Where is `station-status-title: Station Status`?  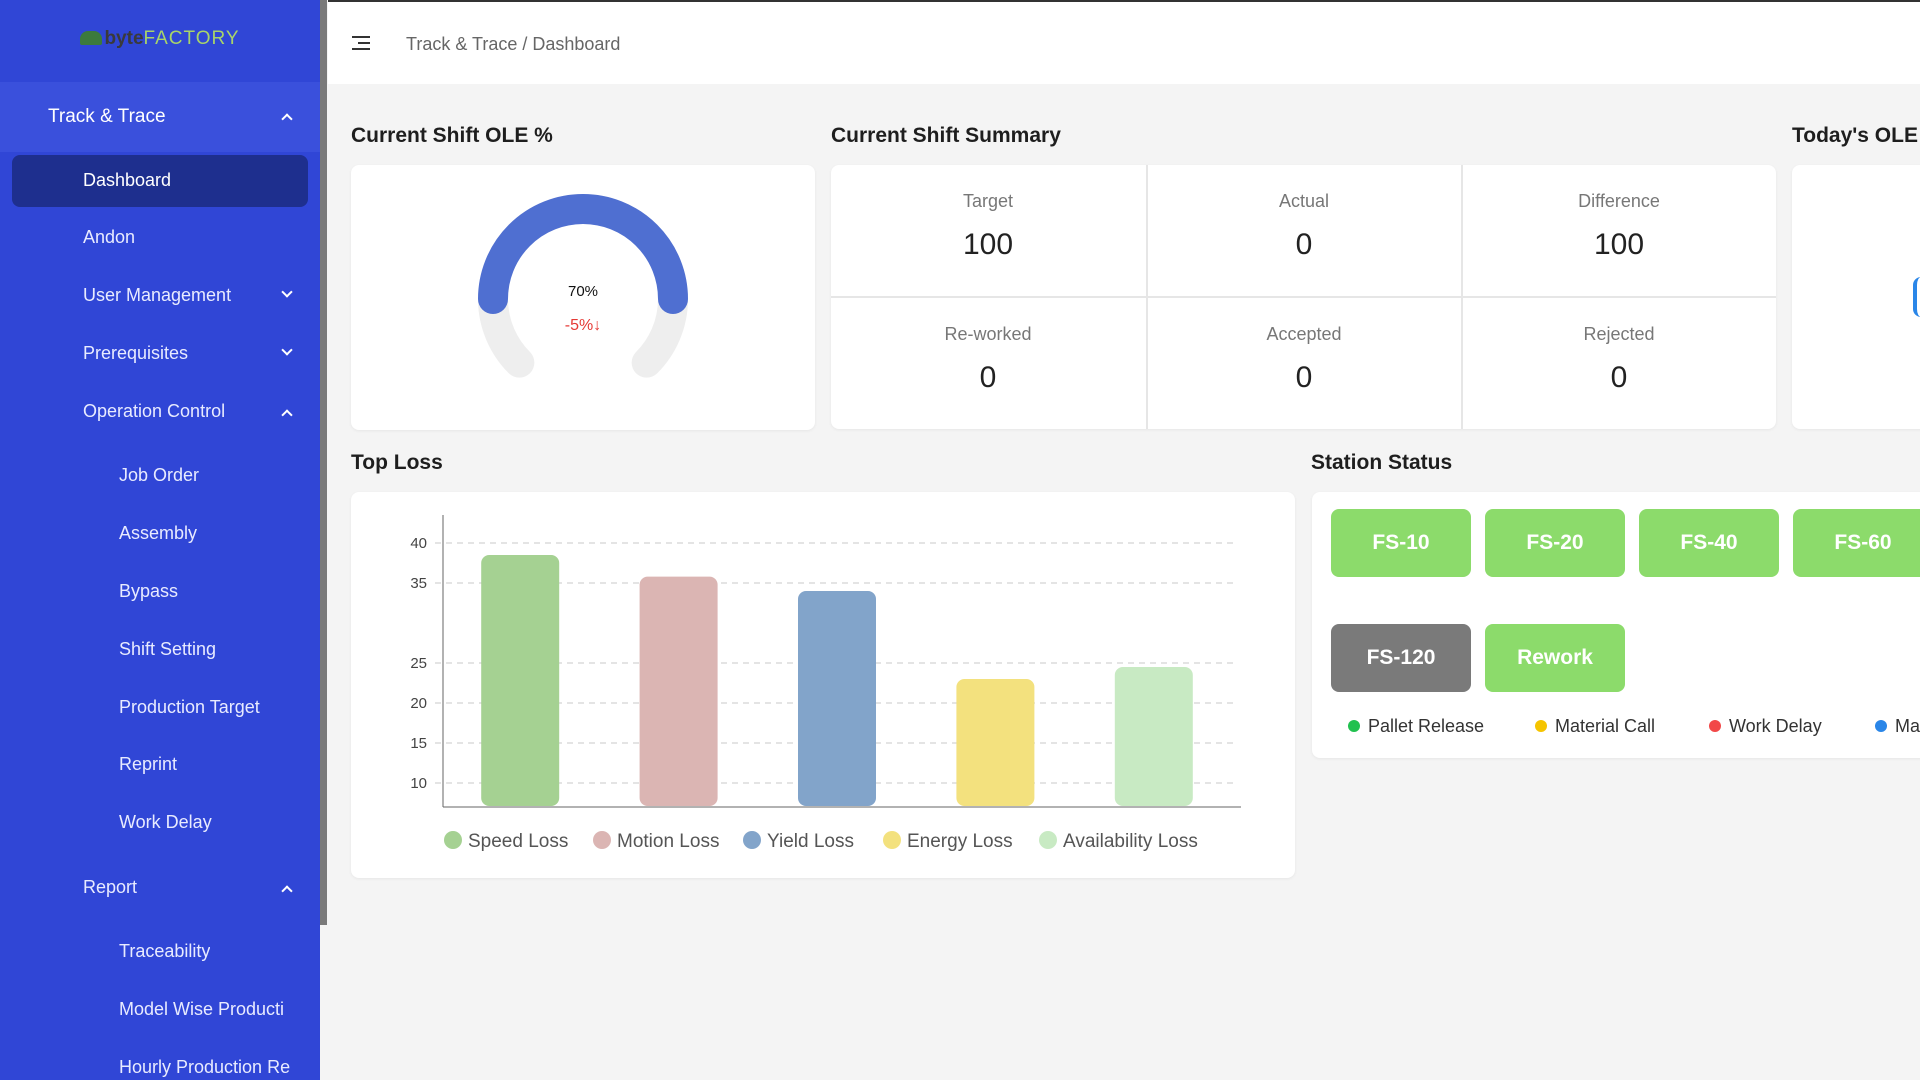
station-status-title: Station Status is located at coordinates (1382, 462).